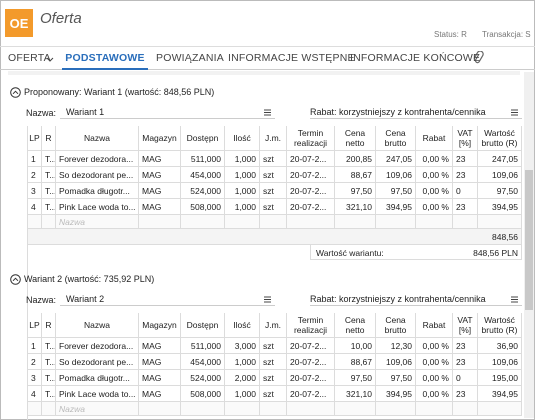  What do you see at coordinates (273, 325) in the screenshot?
I see `column-header: J.m.` at bounding box center [273, 325].